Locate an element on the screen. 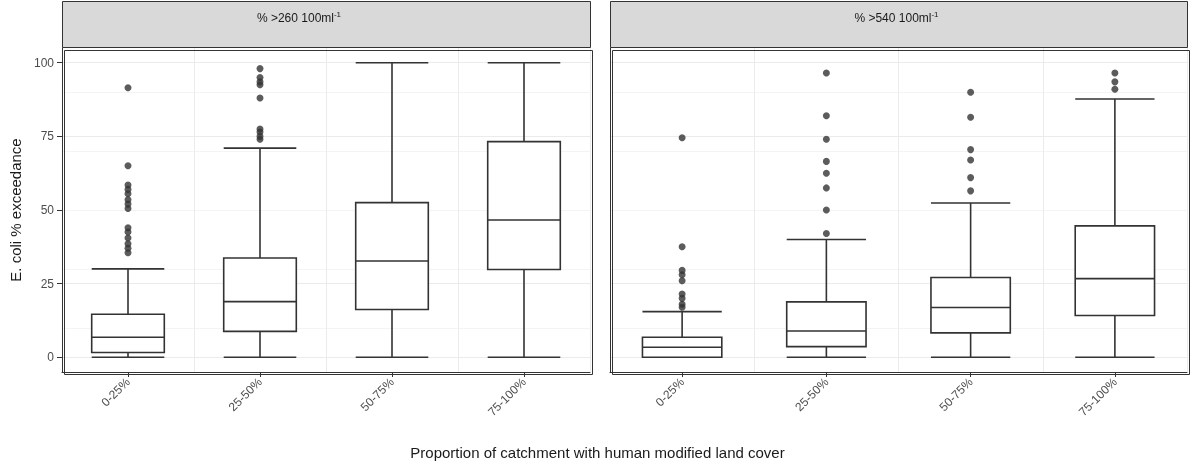 Image resolution: width=1195 pixels, height=468 pixels. y-tick-label: 25 is located at coordinates (47, 283).